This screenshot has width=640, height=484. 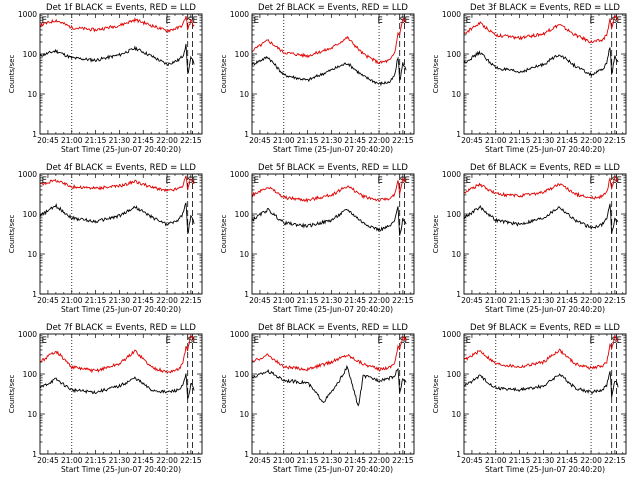 I want to click on panel-title: Det 5f BLACK = Events, RED = LLD, so click(x=333, y=168).